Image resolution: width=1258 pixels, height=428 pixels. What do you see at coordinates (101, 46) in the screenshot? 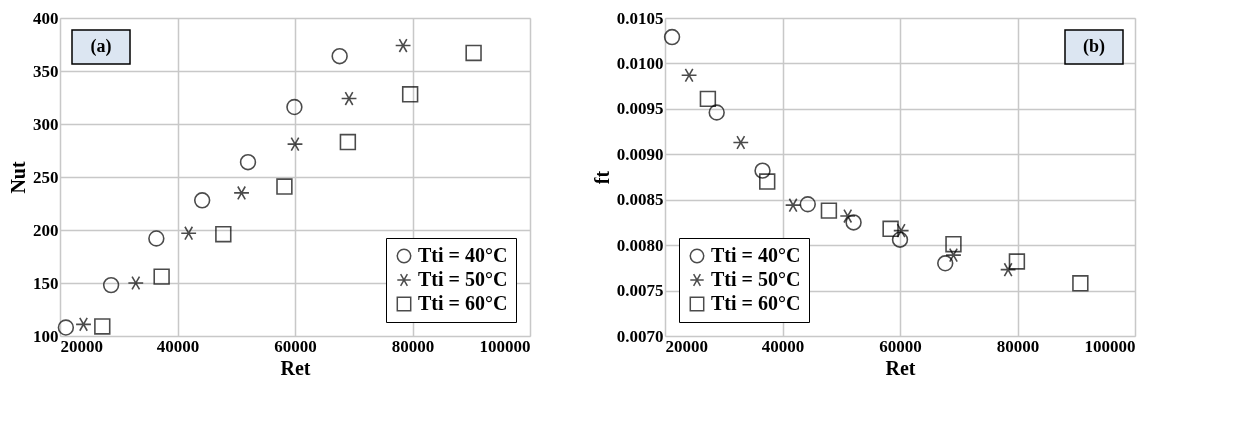
I see `annotation: (a)` at bounding box center [101, 46].